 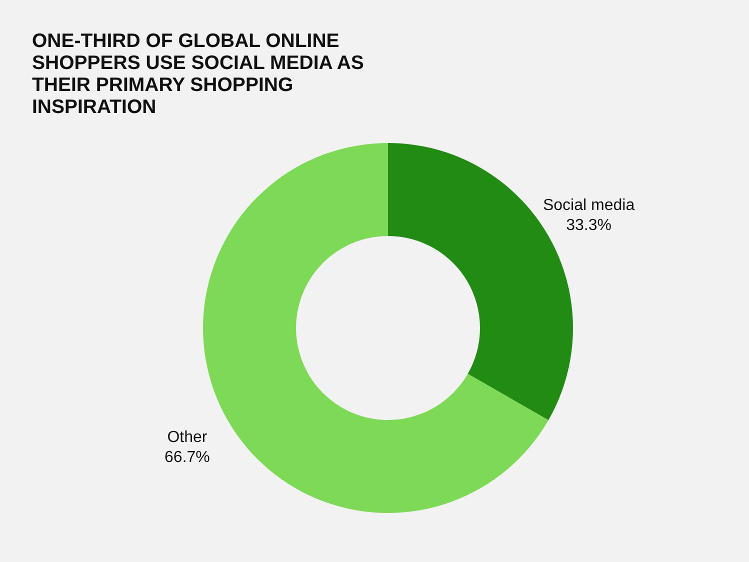 What do you see at coordinates (198, 74) in the screenshot?
I see `chart-title: ONE-THIRD OF GLOBAL ONLINE SHOPPERS USE SOCIAL MEDIA AS THEIR PRIMARY SHOPPING INSPIRATION` at bounding box center [198, 74].